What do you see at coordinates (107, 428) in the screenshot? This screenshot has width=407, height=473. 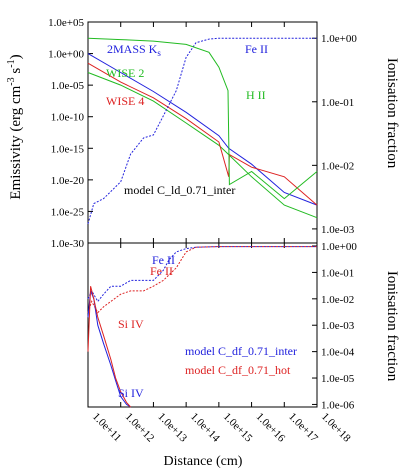 I see `x-axis-tick-label: 1.0e+11` at bounding box center [107, 428].